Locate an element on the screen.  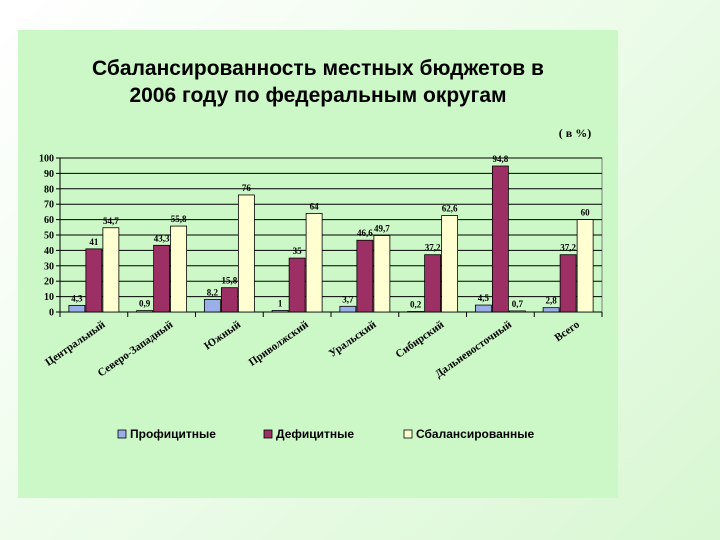
data-label: 4,5 is located at coordinates (484, 298).